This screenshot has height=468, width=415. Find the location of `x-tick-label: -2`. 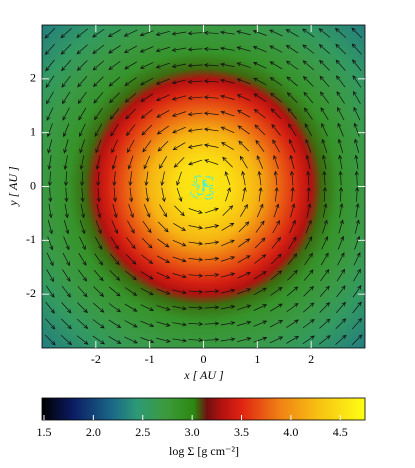

x-tick-label: -2 is located at coordinates (96, 359).